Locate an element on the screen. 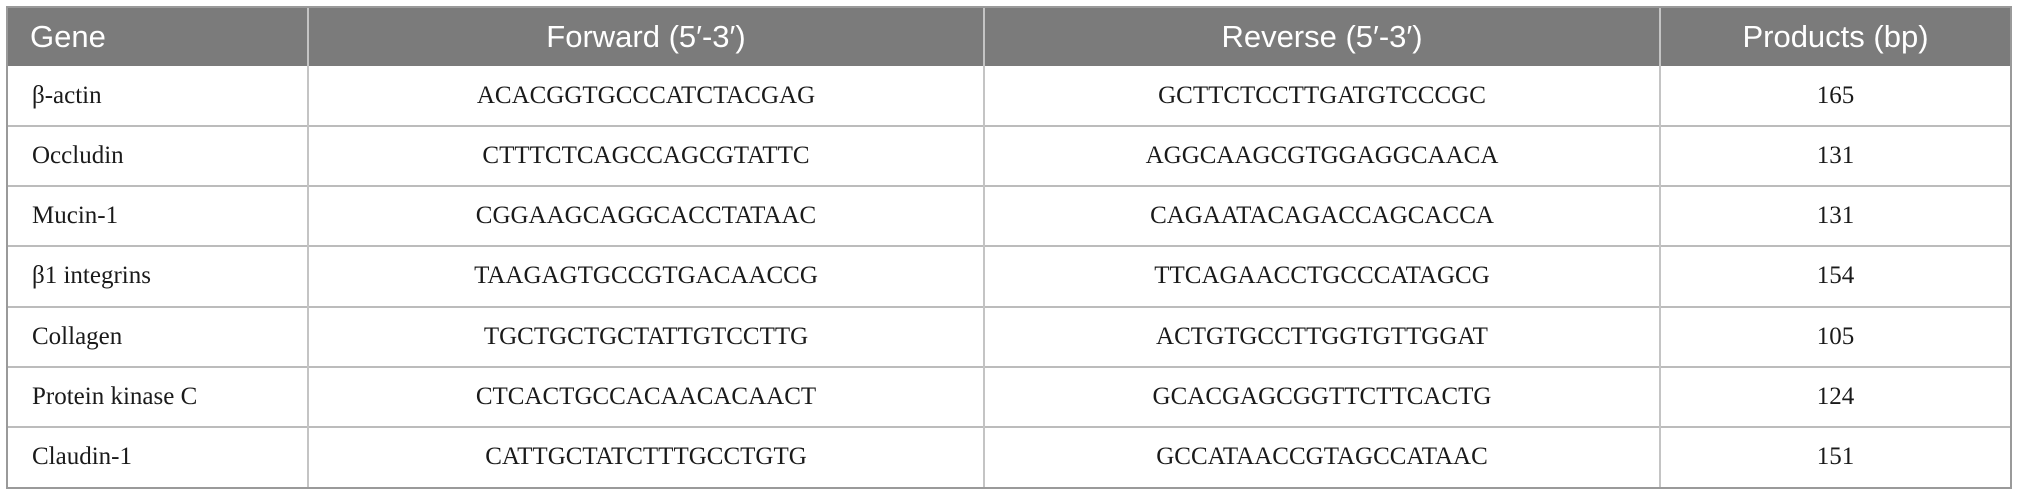 Image resolution: width=2018 pixels, height=495 pixels. gene-cell: Collagen is located at coordinates (158, 336).